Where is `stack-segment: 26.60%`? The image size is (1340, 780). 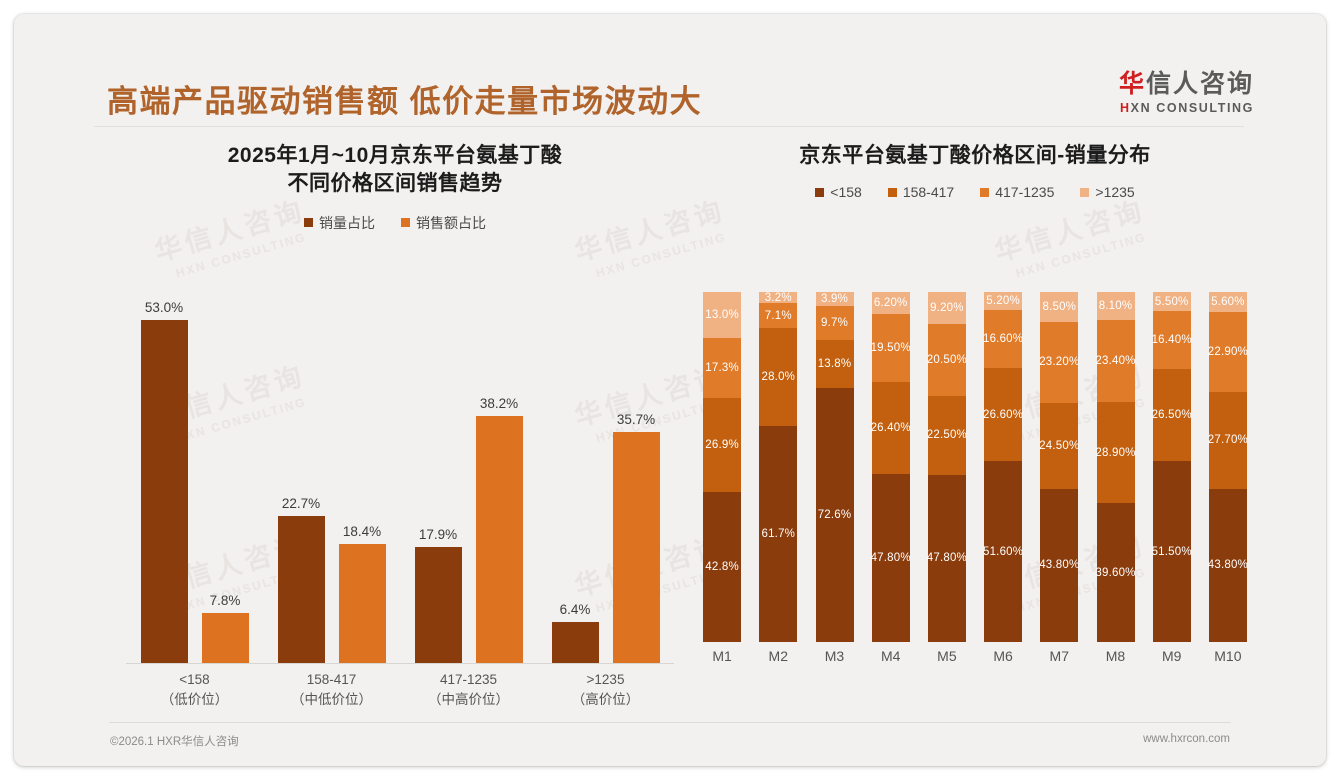
stack-segment: 26.60% is located at coordinates (1003, 415).